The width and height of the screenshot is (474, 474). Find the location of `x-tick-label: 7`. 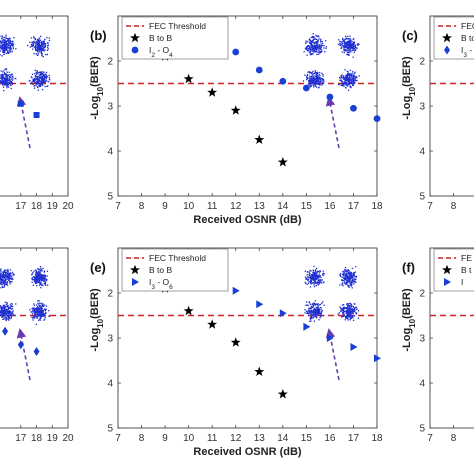

x-tick-label: 7 is located at coordinates (430, 206).